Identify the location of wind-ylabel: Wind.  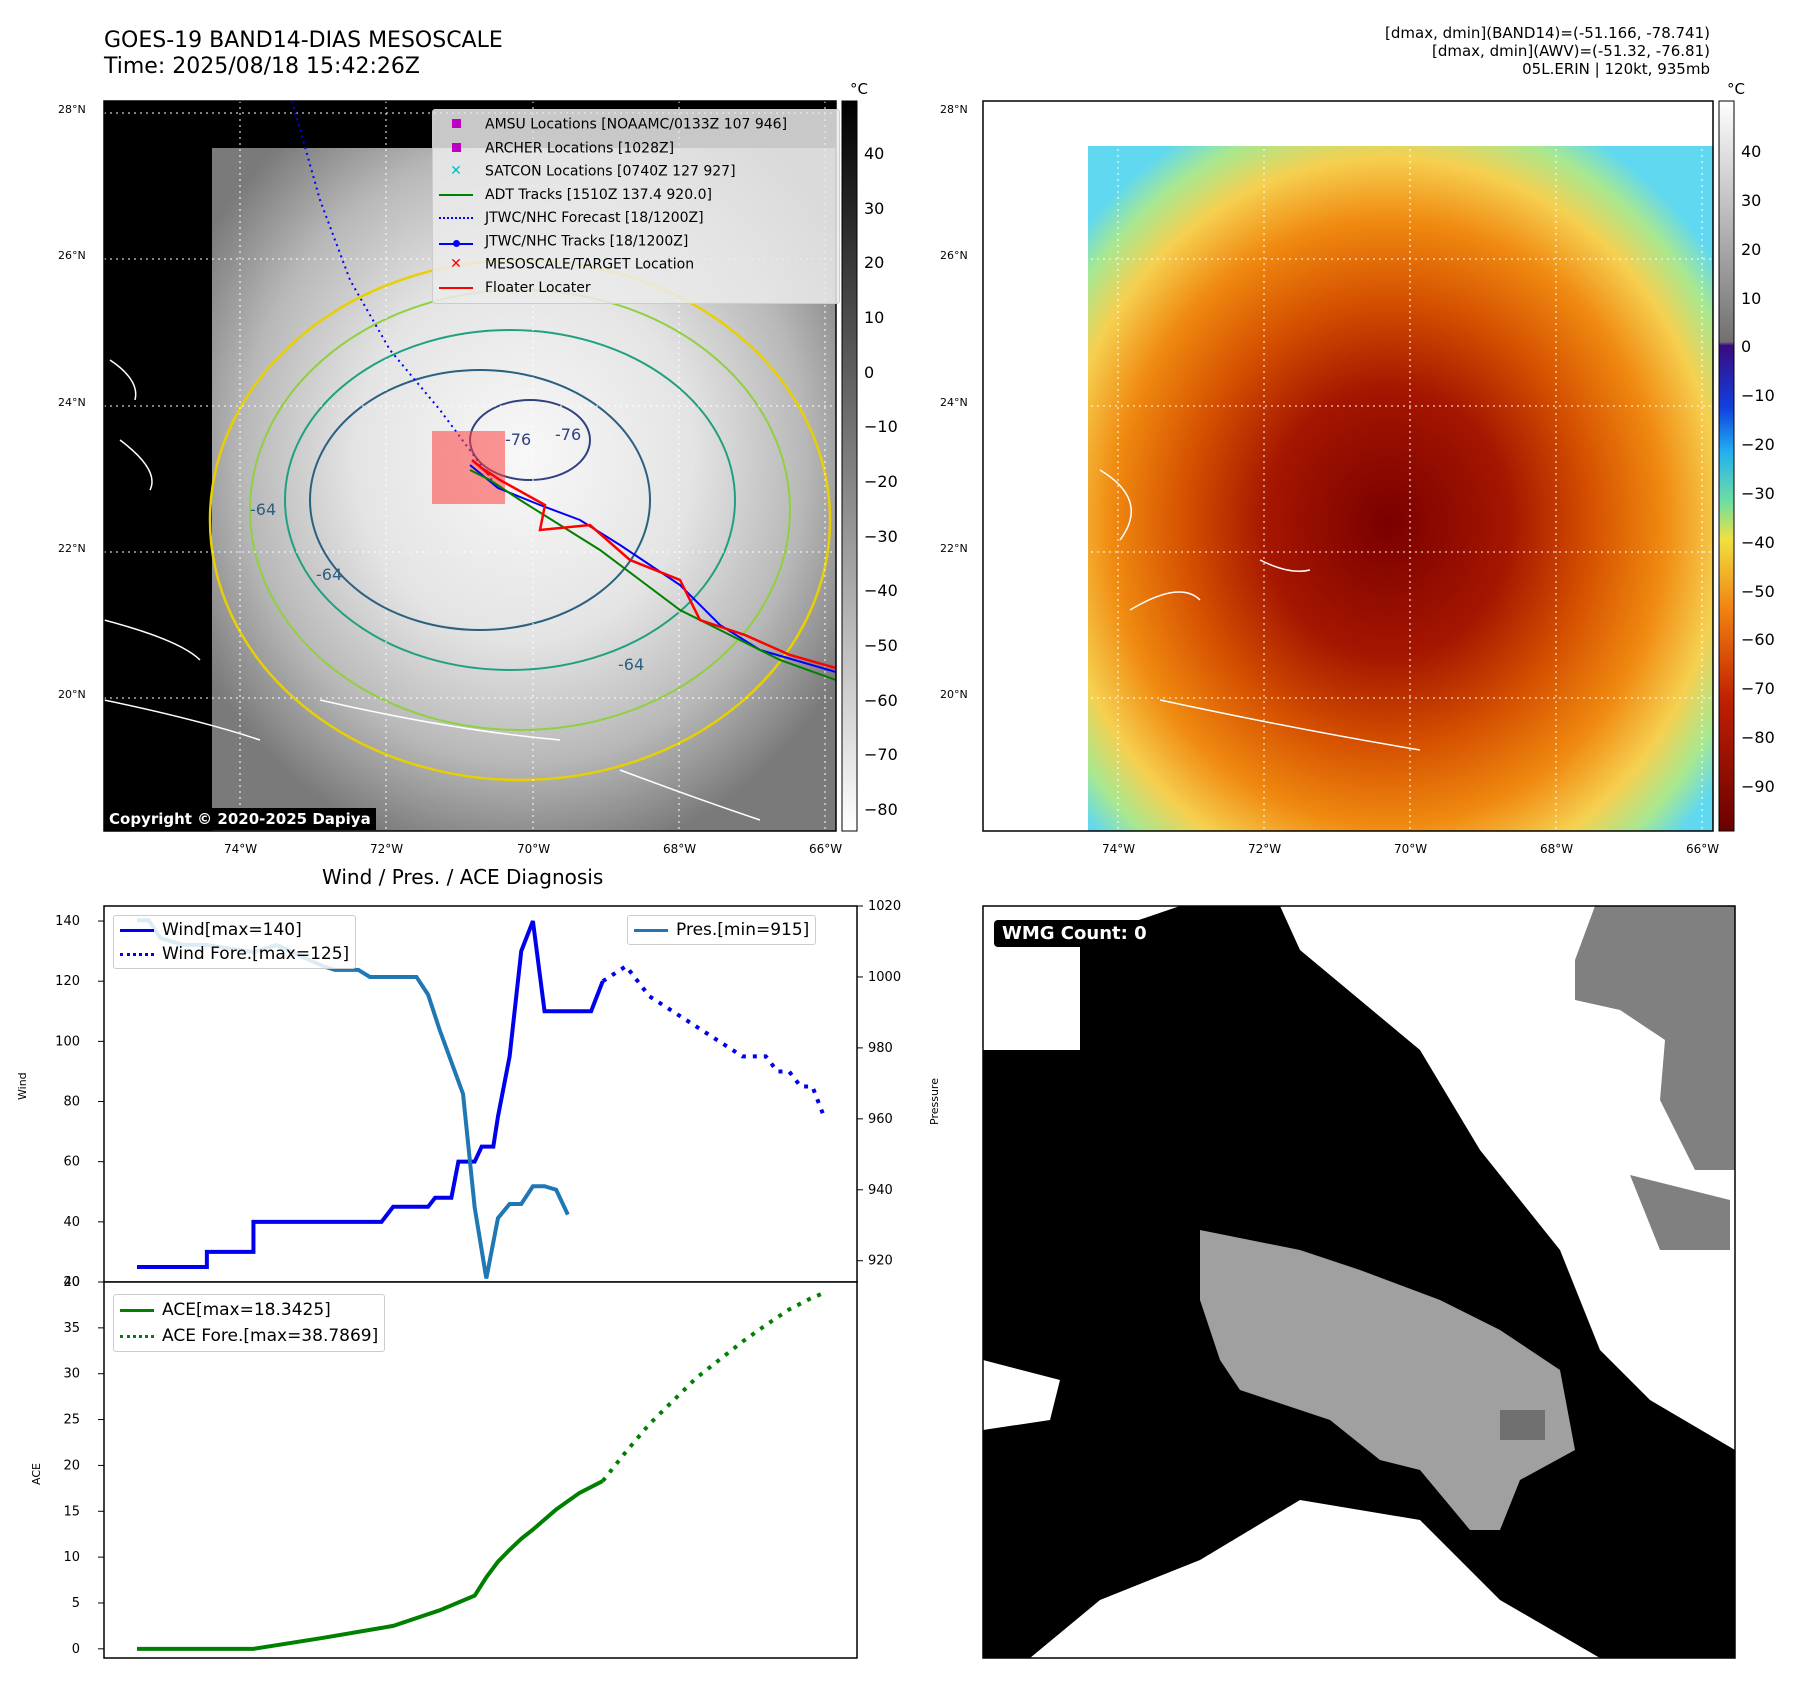
(22, 1086).